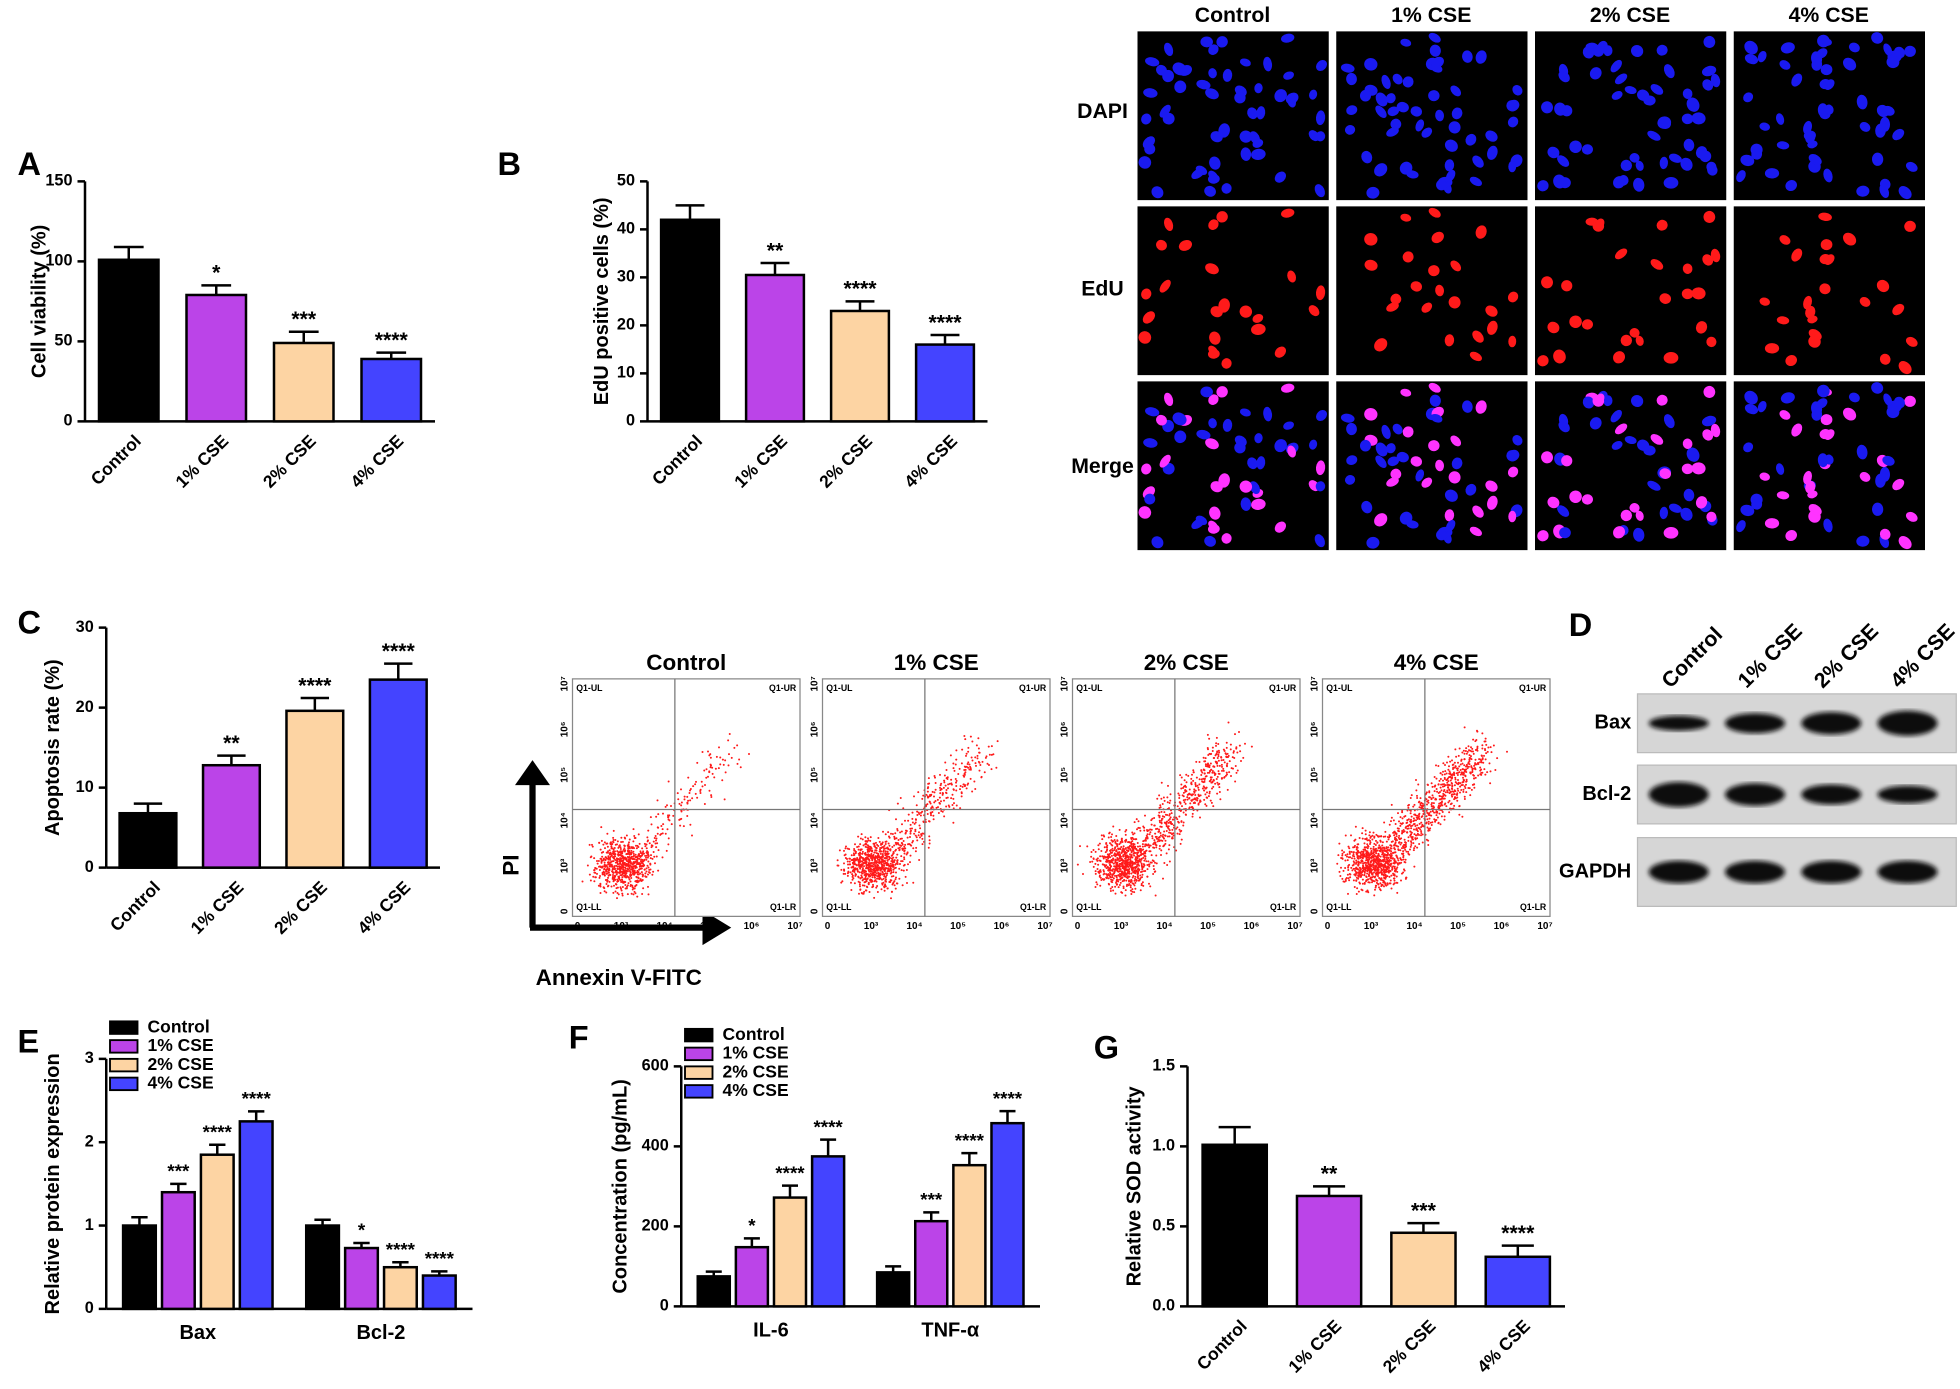 Image resolution: width=1960 pixels, height=1389 pixels. What do you see at coordinates (815, 730) in the screenshot?
I see `y-tick-label: 10⁶` at bounding box center [815, 730].